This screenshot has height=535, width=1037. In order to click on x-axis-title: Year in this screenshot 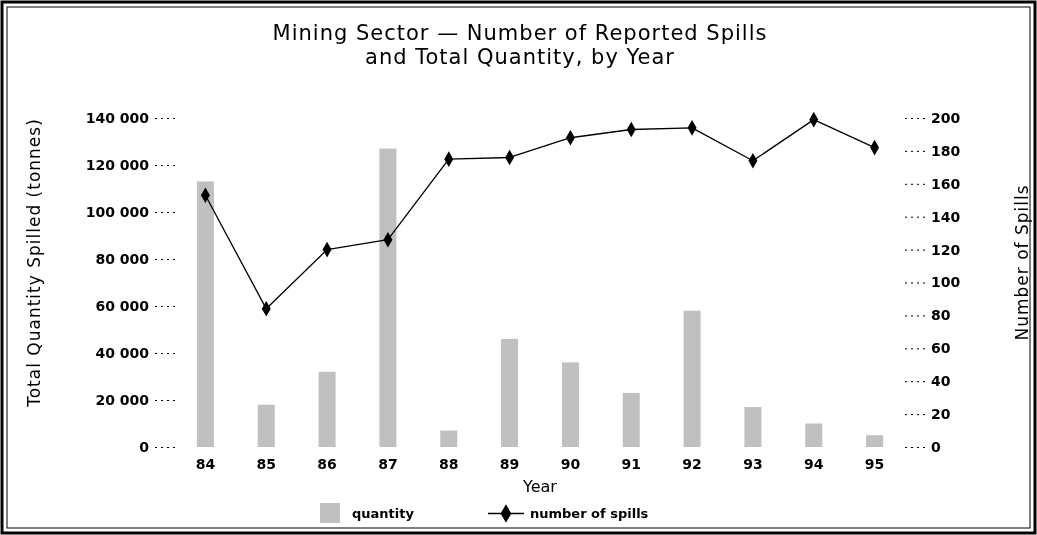, I will do `click(540, 486)`.